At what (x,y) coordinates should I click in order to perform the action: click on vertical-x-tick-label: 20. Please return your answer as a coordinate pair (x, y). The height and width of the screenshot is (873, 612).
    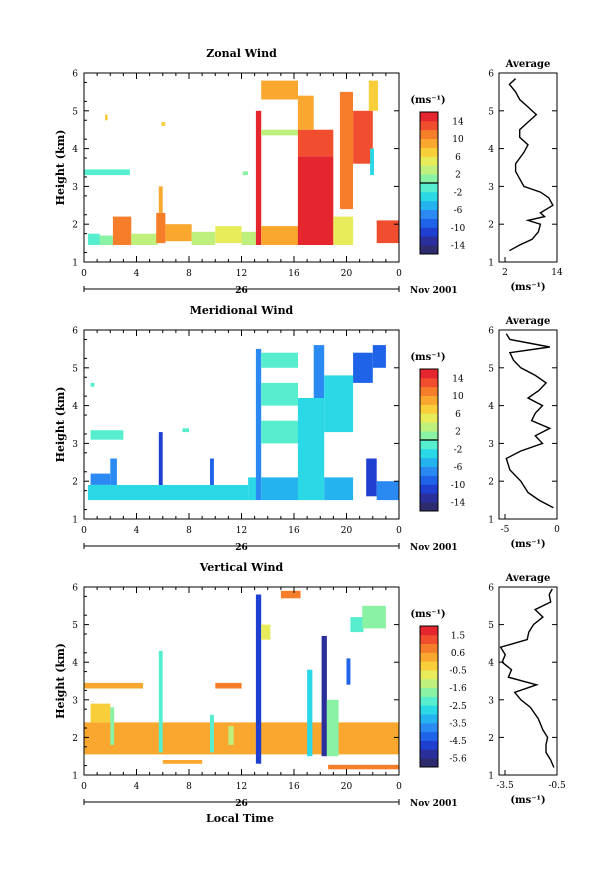
    Looking at the image, I should click on (347, 787).